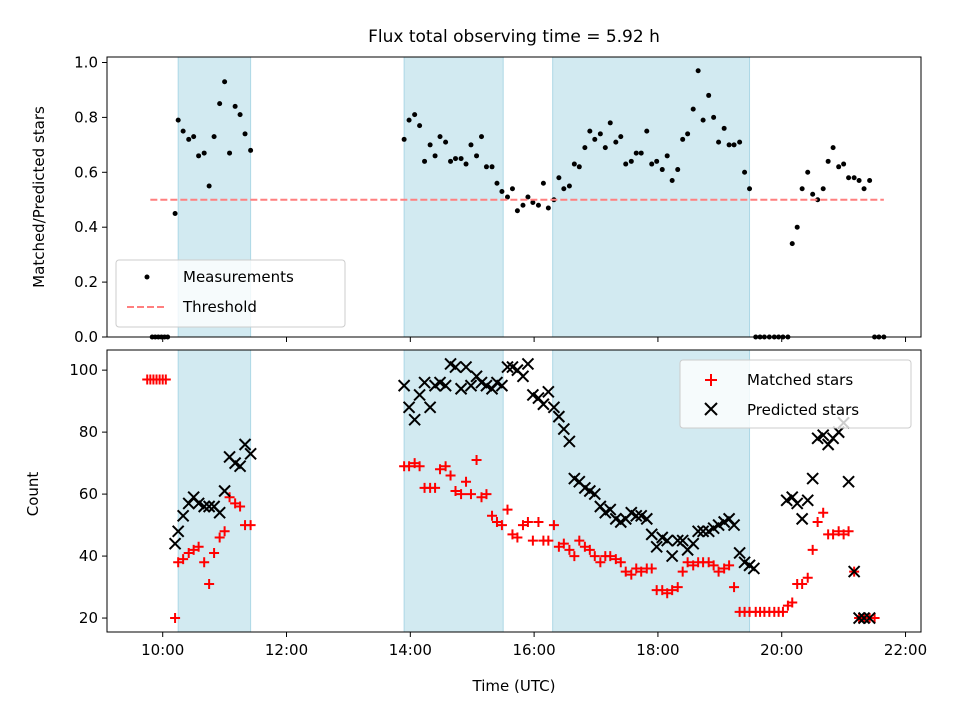  What do you see at coordinates (534, 650) in the screenshot?
I see `x-tick-label: 16:00` at bounding box center [534, 650].